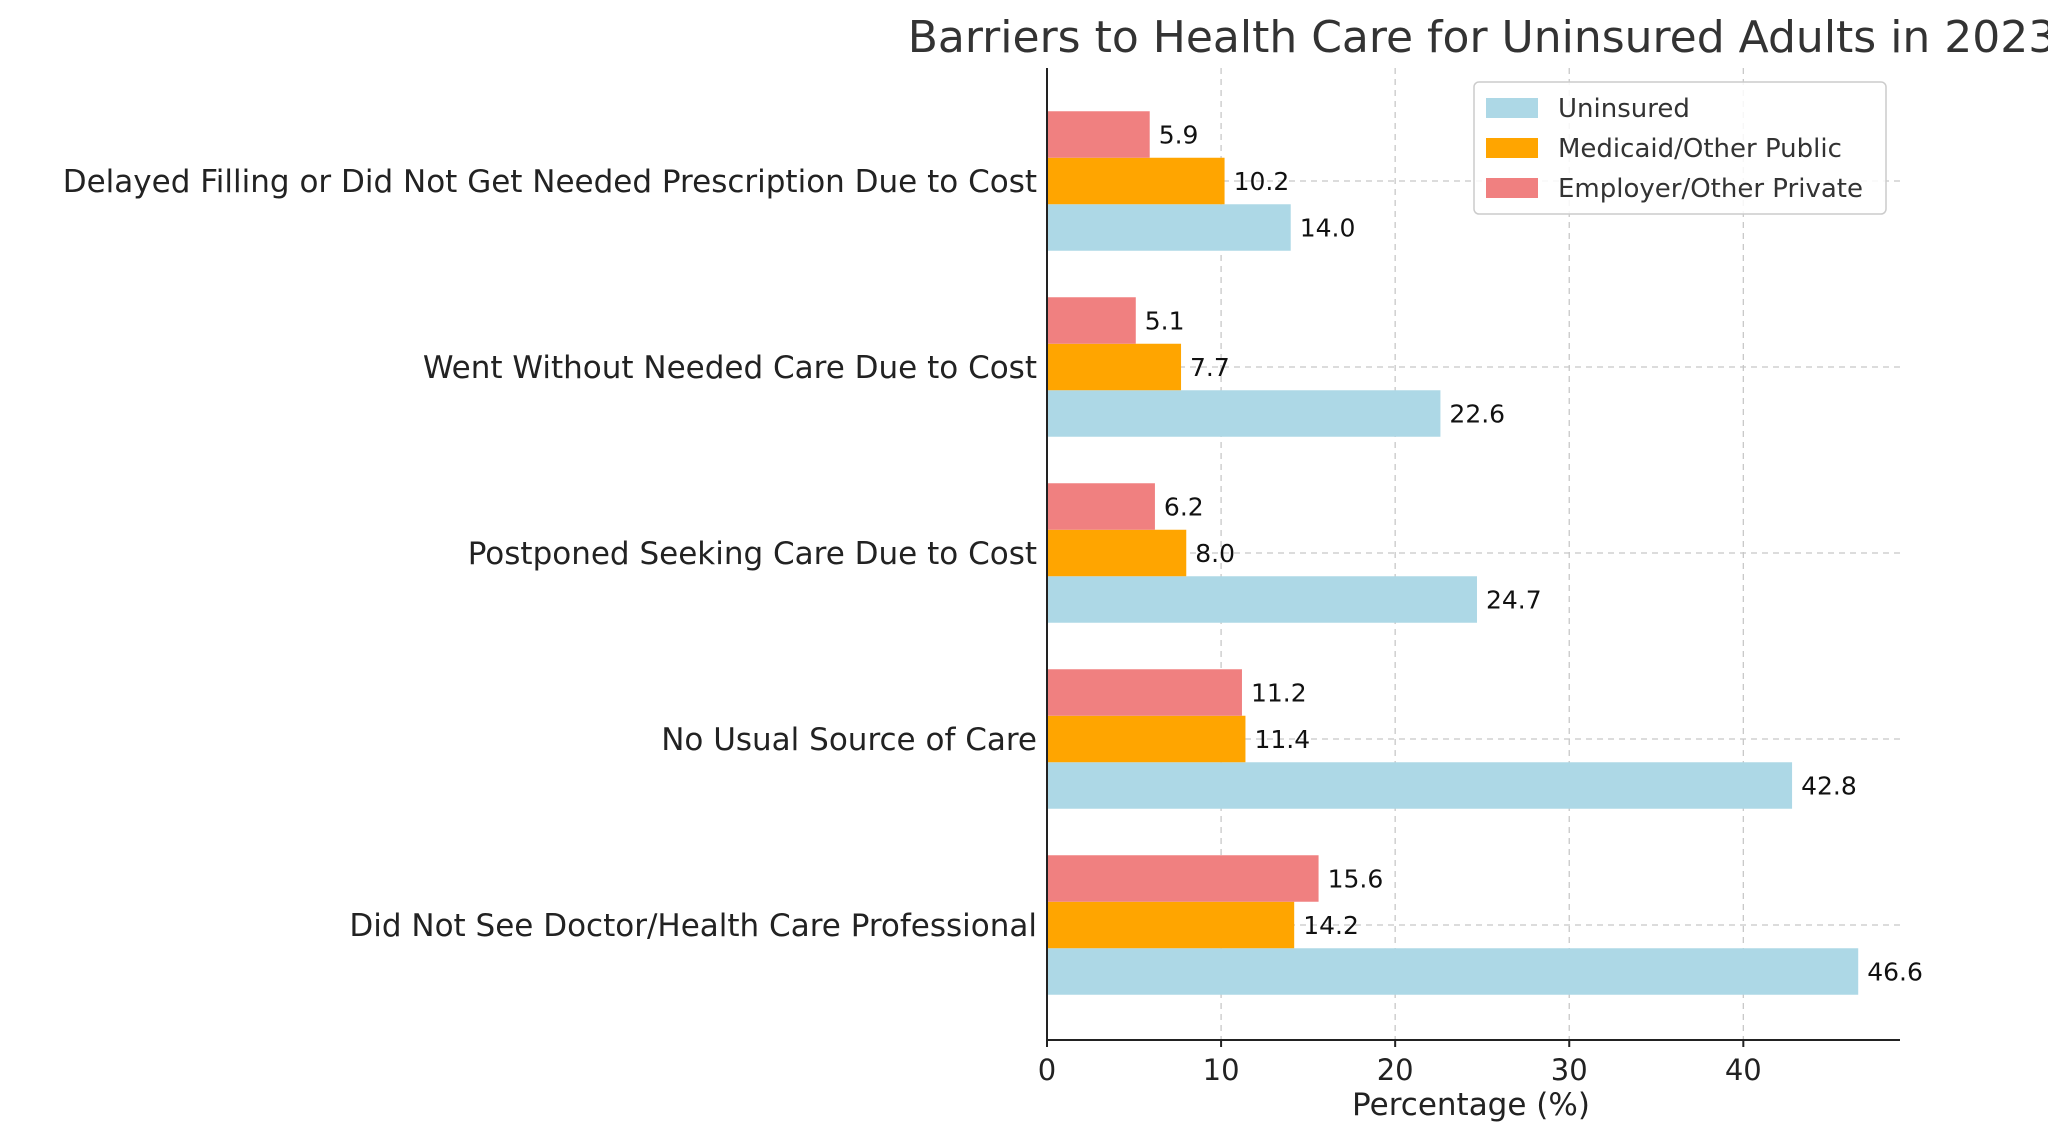 This screenshot has width=2048, height=1140. What do you see at coordinates (1331, 925) in the screenshot?
I see `value-label: 14.2` at bounding box center [1331, 925].